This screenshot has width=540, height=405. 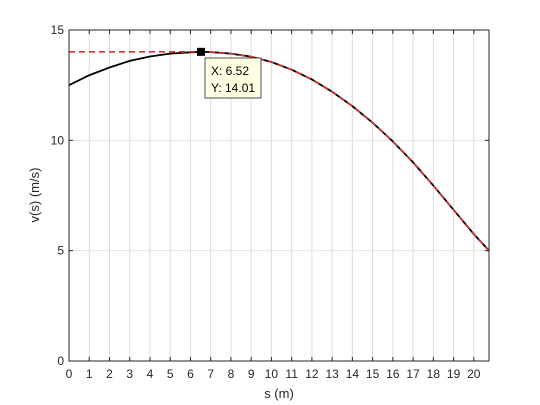 I want to click on datatip-box, so click(x=233, y=78).